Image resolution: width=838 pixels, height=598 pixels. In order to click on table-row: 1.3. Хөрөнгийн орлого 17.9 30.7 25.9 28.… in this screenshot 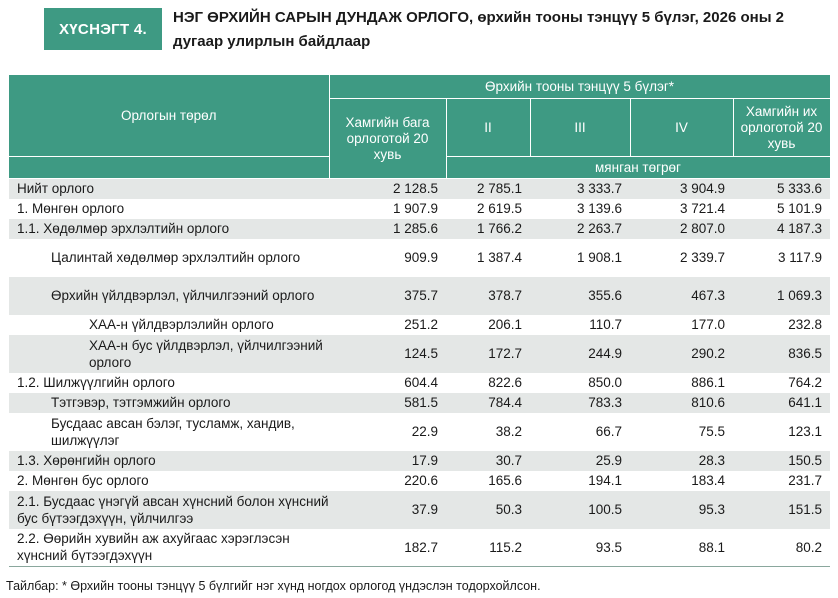, I will do `click(419, 460)`.